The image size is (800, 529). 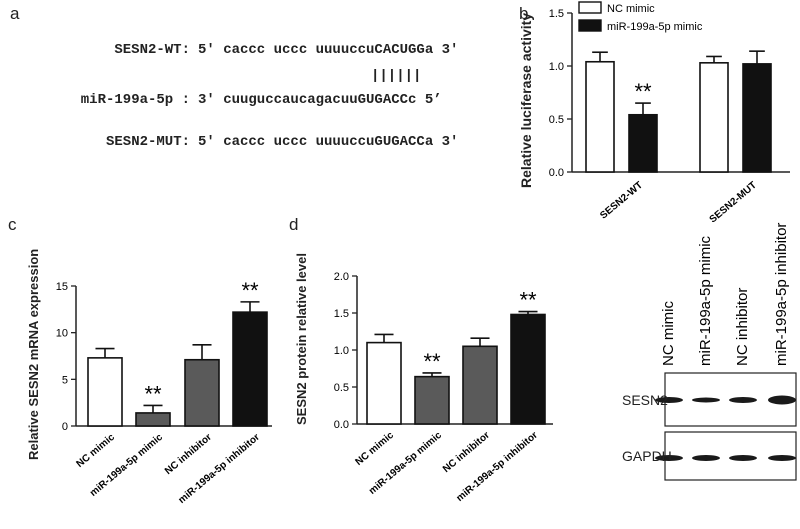 What do you see at coordinates (15, 13) in the screenshot?
I see `panel-a-letter: a` at bounding box center [15, 13].